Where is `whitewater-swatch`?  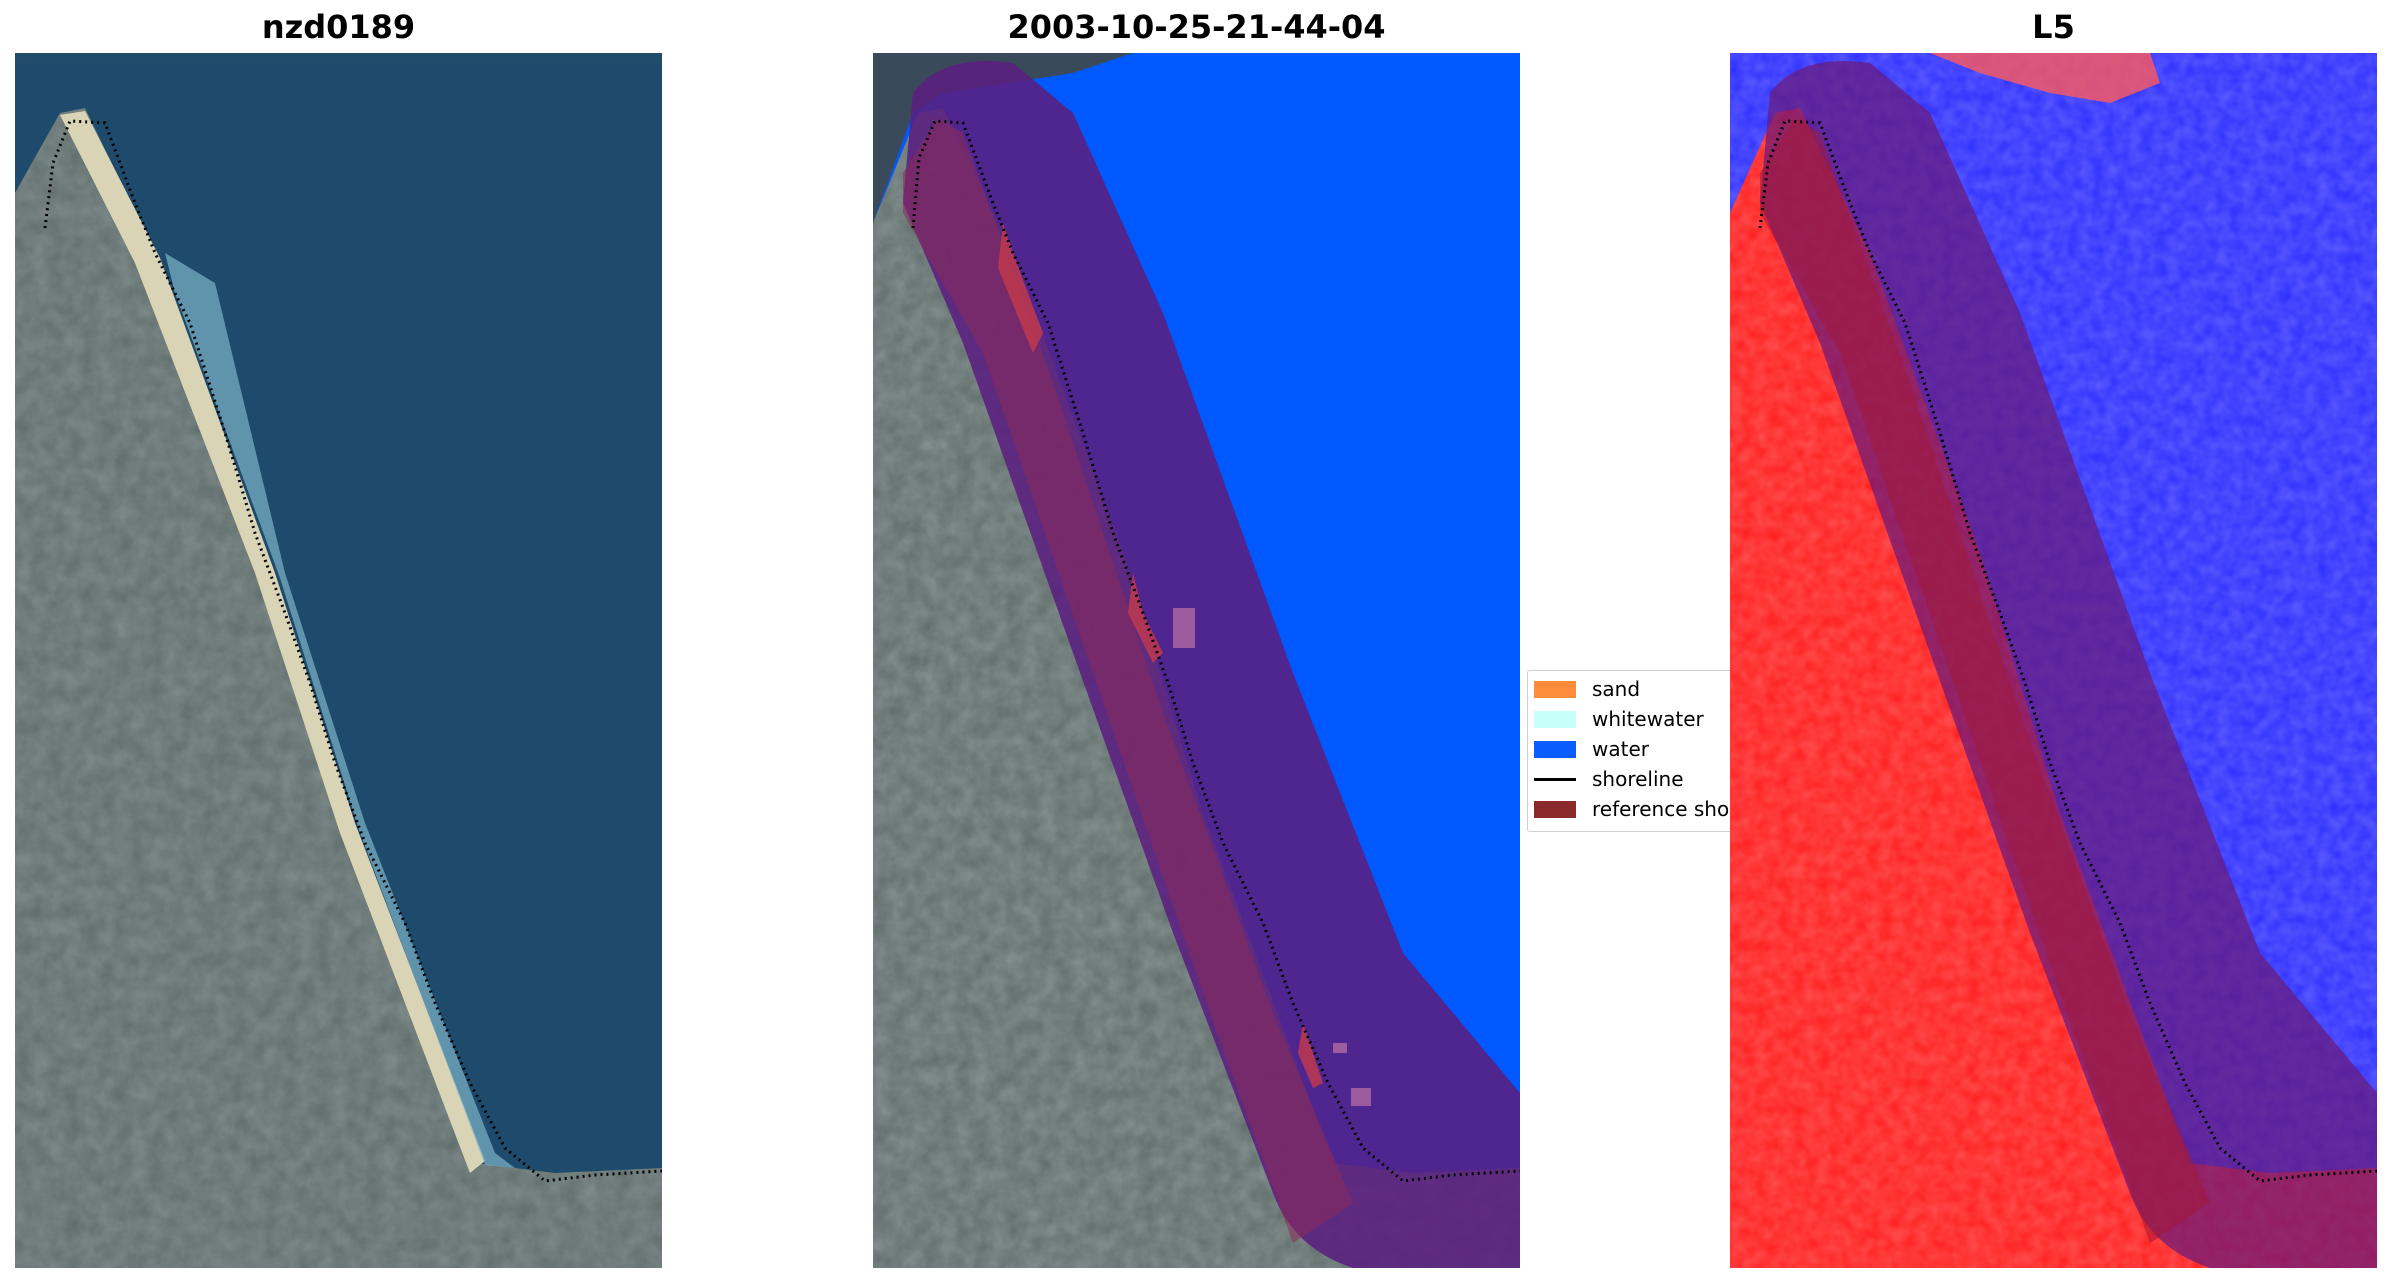 whitewater-swatch is located at coordinates (1555, 719).